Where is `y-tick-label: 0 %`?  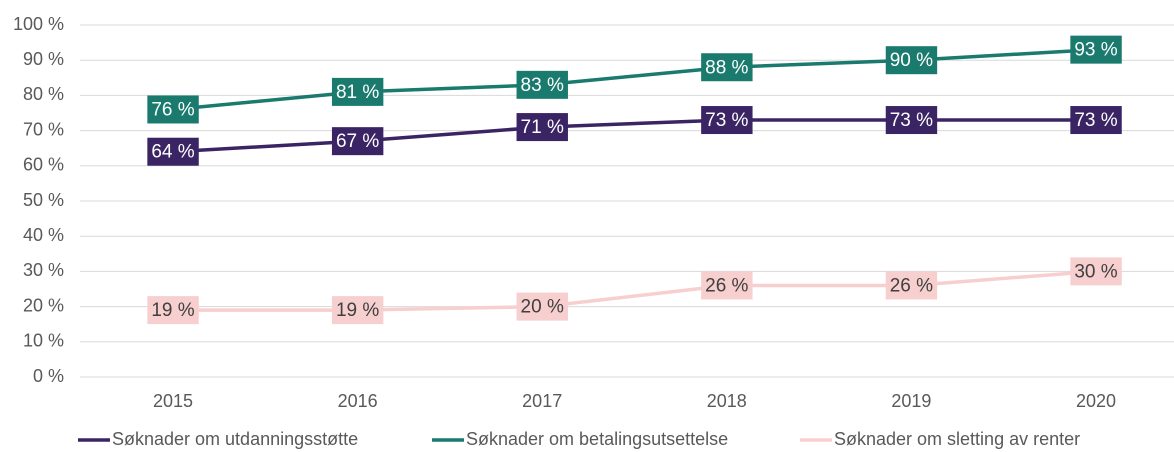 y-tick-label: 0 % is located at coordinates (48, 376).